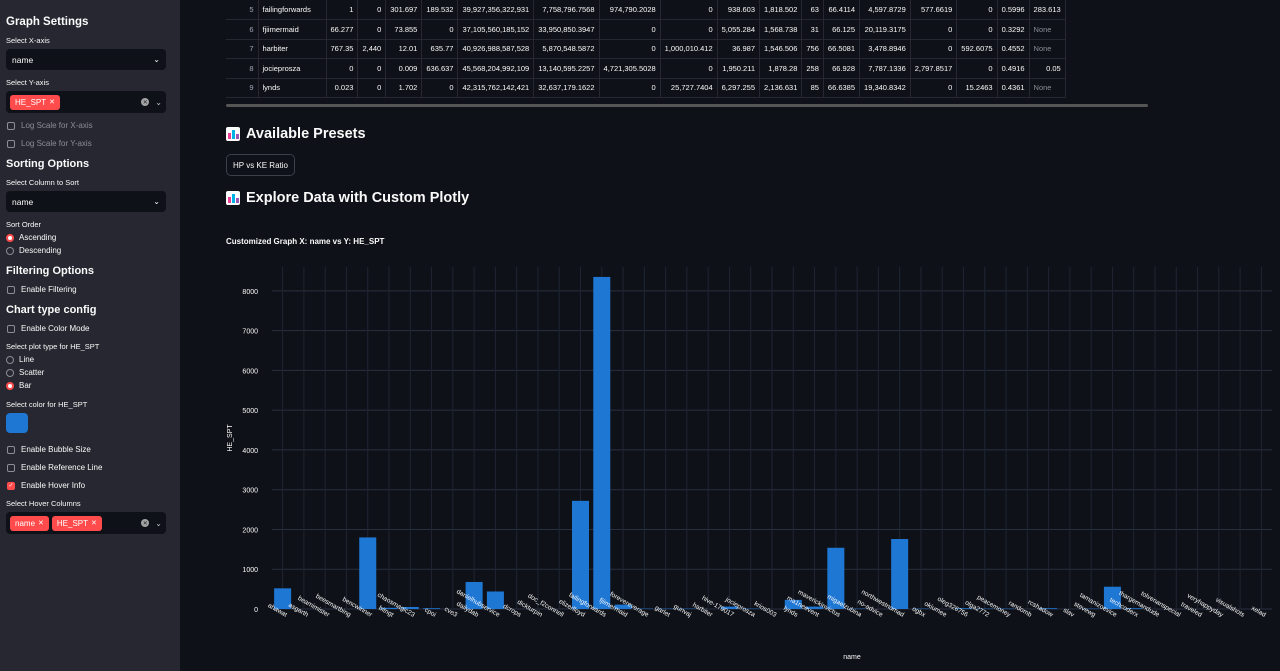 This screenshot has width=1280, height=671. What do you see at coordinates (90, 328) in the screenshot?
I see `enable-color-mode-checkbox: Enable Color Mode` at bounding box center [90, 328].